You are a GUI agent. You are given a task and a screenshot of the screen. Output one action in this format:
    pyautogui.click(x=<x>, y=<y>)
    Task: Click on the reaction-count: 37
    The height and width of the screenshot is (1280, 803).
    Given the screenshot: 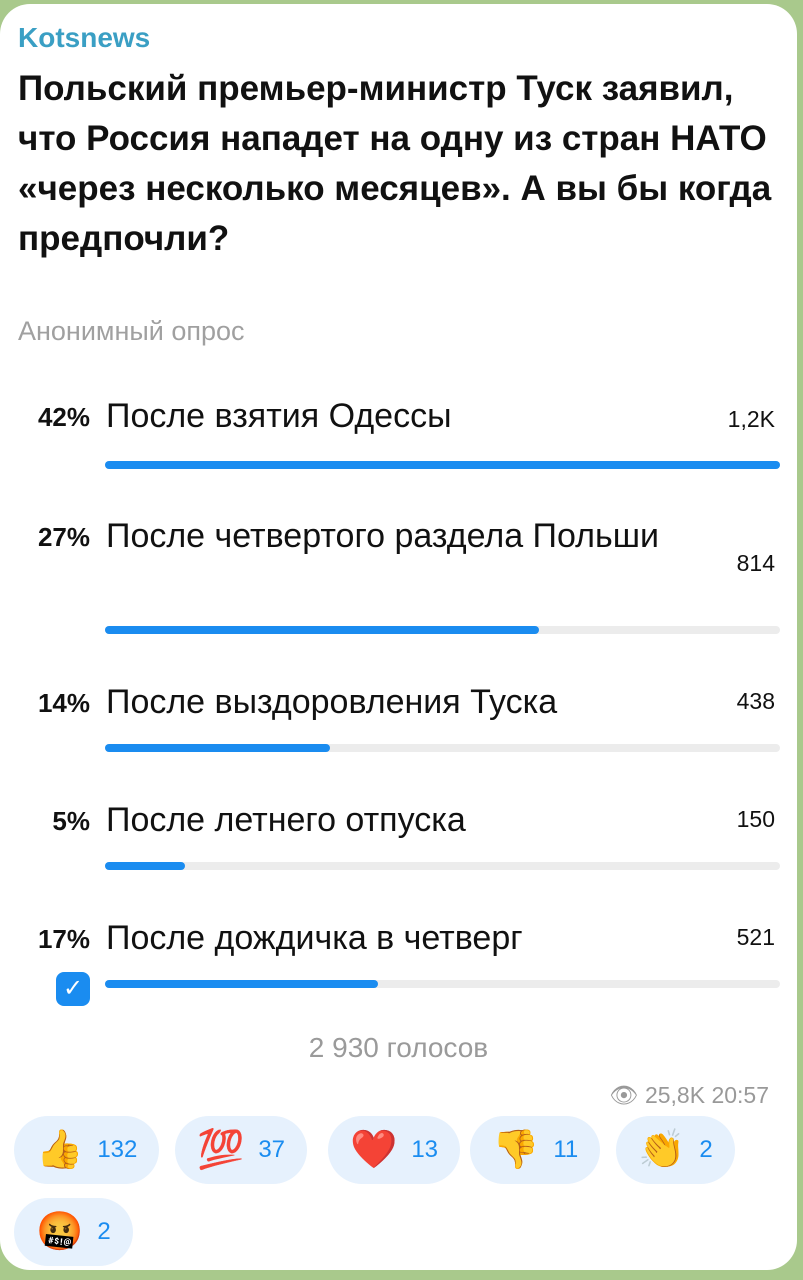 What is the action you would take?
    pyautogui.click(x=272, y=1149)
    